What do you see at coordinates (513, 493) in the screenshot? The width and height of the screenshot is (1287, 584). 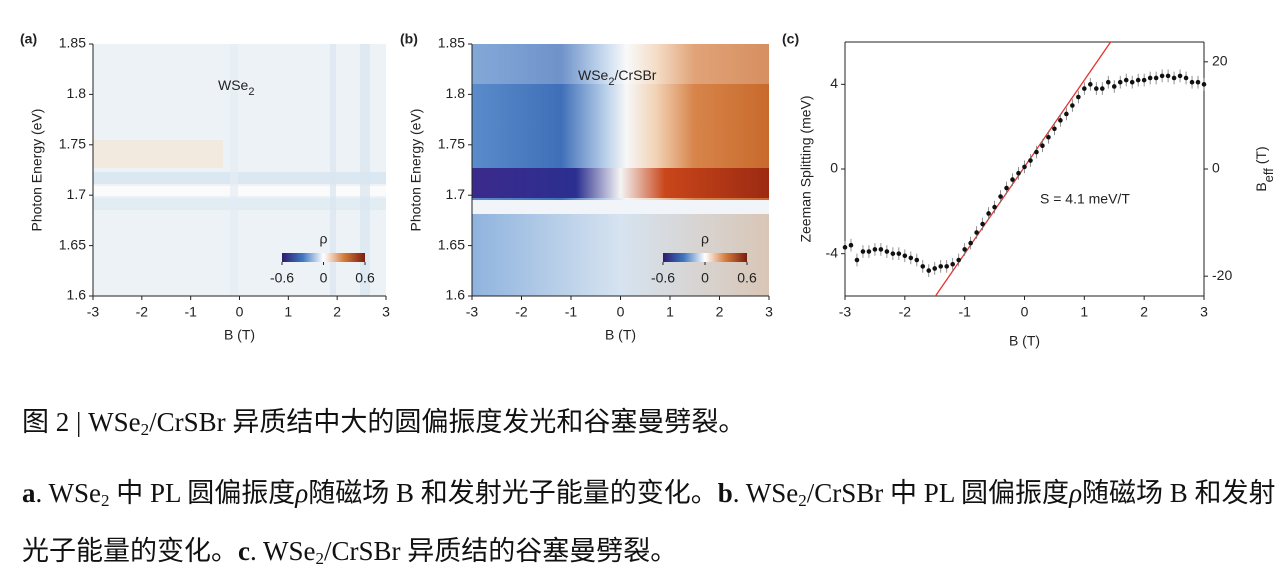 I see `caption-text: 随磁场 B 和发射光子能量的变化。` at bounding box center [513, 493].